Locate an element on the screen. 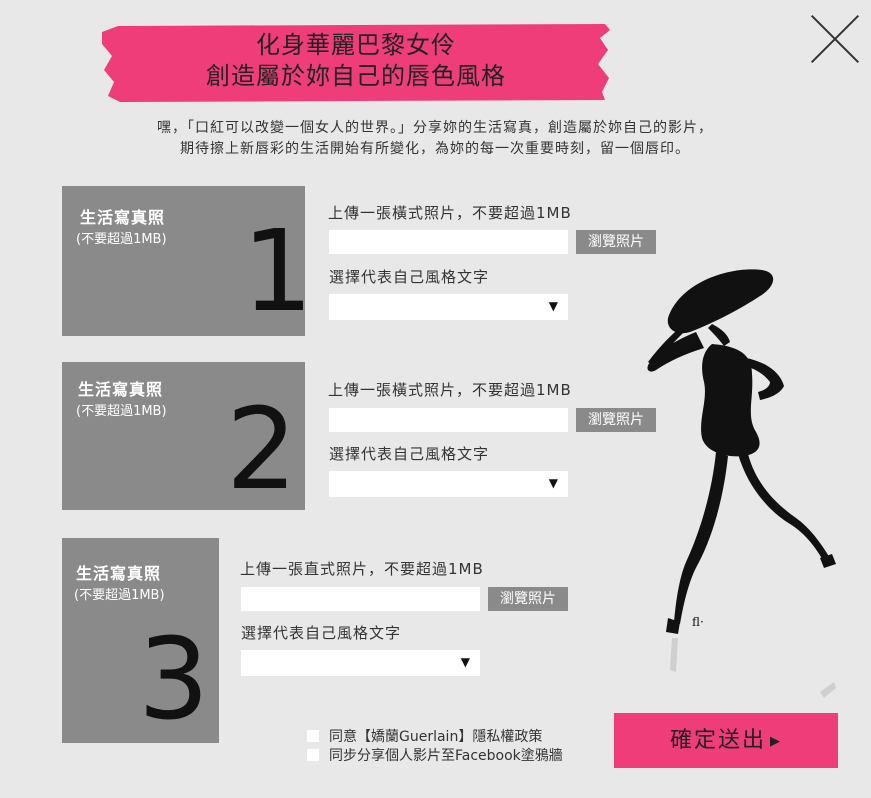 The height and width of the screenshot is (798, 871). submit-button: 確定送出 ▶ is located at coordinates (726, 740).